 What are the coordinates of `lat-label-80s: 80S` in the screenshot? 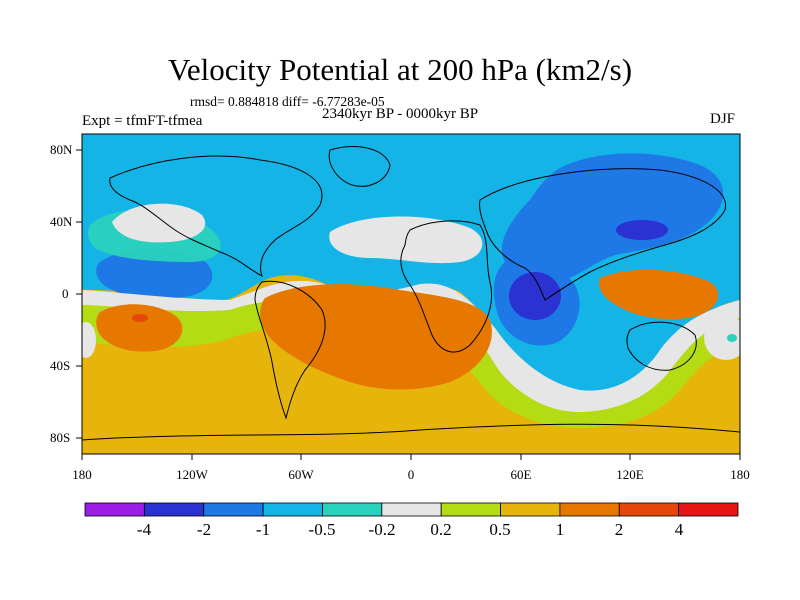 It's located at (60, 437).